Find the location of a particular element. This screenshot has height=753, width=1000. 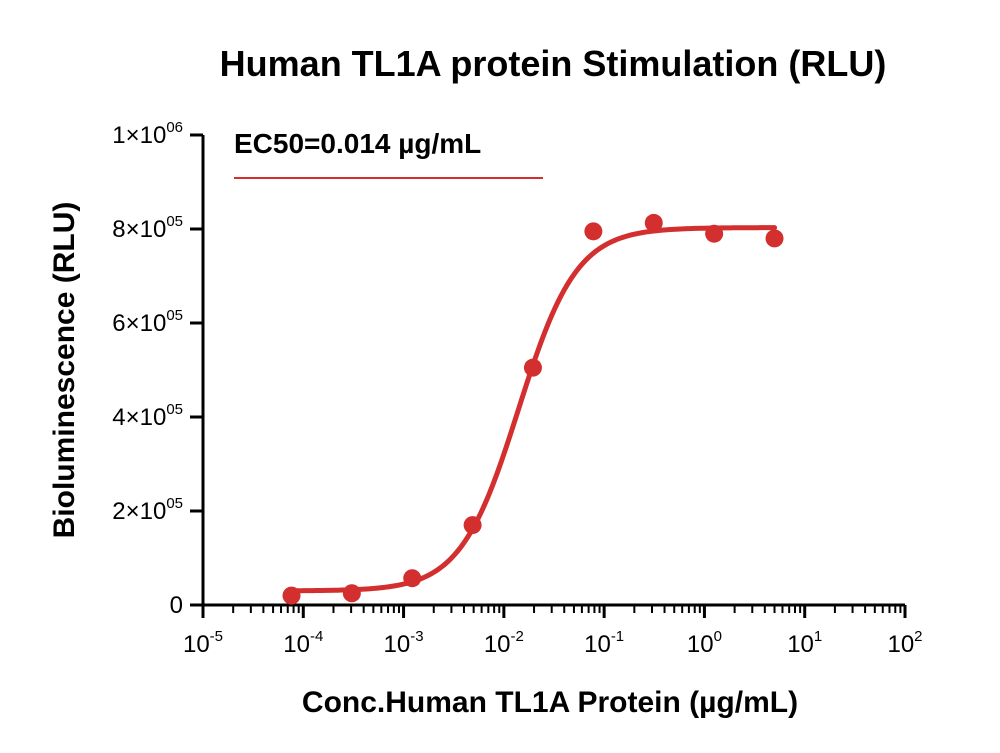

x-tick-label: 10⁰ is located at coordinates (704, 643).